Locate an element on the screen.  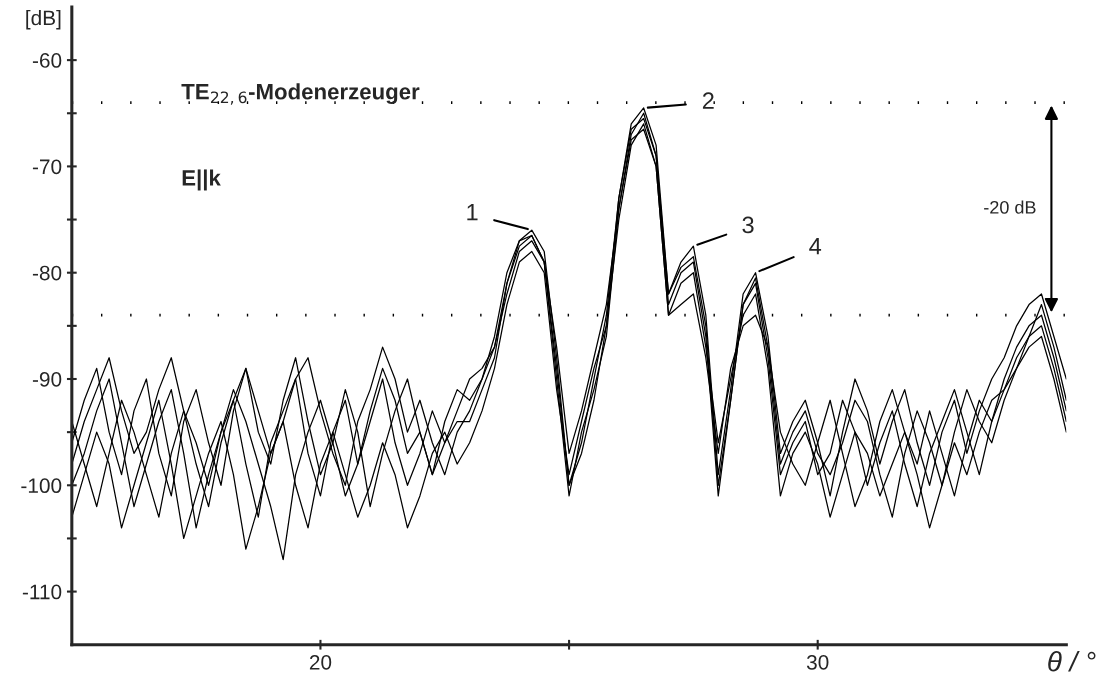
y-tick-label: -80 is located at coordinates (47, 273).